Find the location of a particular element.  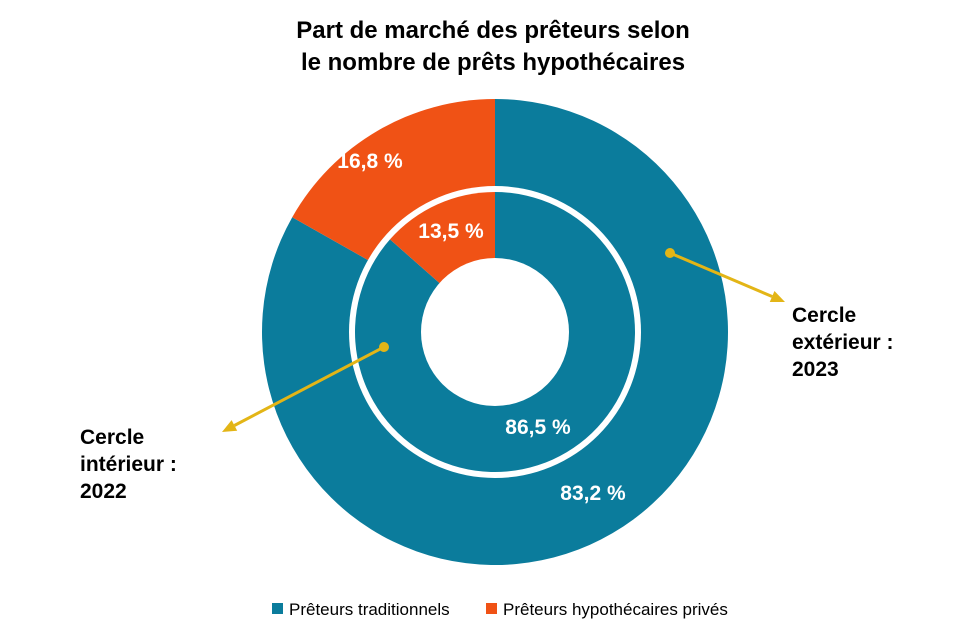

inner-annotation-text-line-2: intérieur : is located at coordinates (128, 464).